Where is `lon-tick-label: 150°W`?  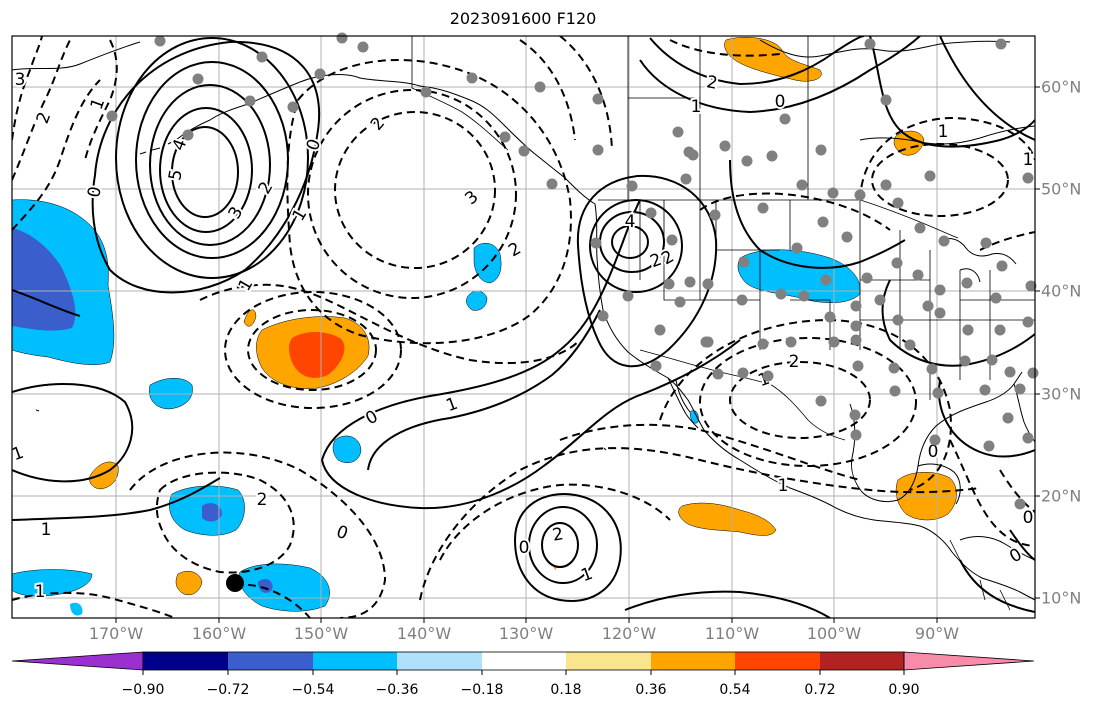
lon-tick-label: 150°W is located at coordinates (321, 633).